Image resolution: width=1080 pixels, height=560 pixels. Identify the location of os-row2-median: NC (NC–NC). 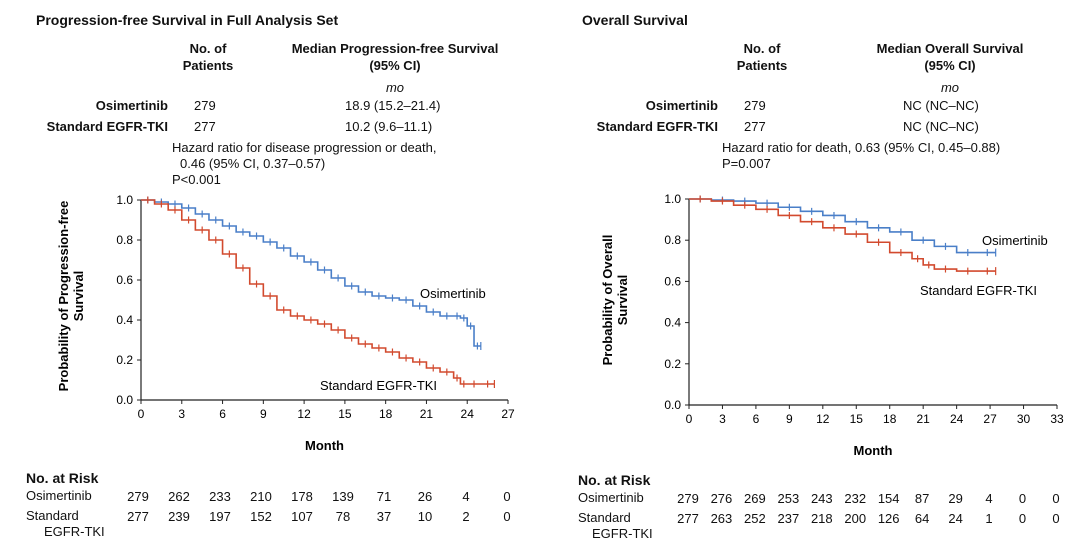
(941, 126).